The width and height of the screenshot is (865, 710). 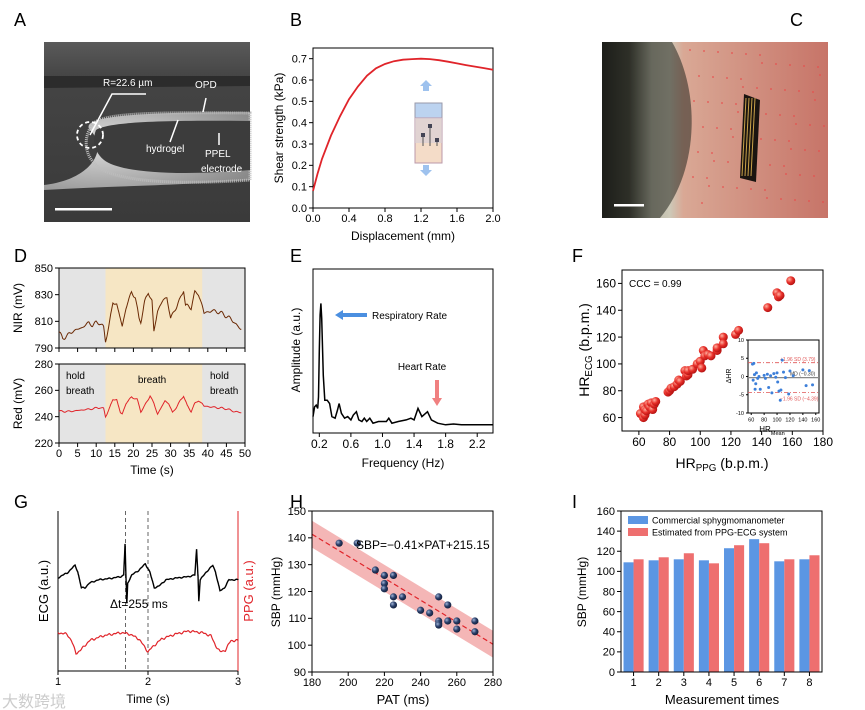 What do you see at coordinates (297, 512) in the screenshot?
I see `y-tick-label: 150` at bounding box center [297, 512].